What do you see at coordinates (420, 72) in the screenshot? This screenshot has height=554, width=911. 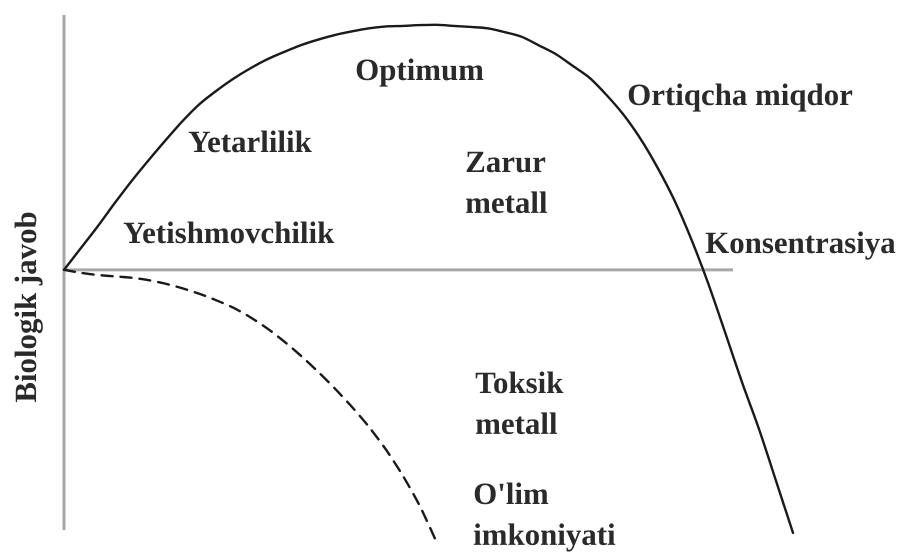 I see `annotation: Optimum` at bounding box center [420, 72].